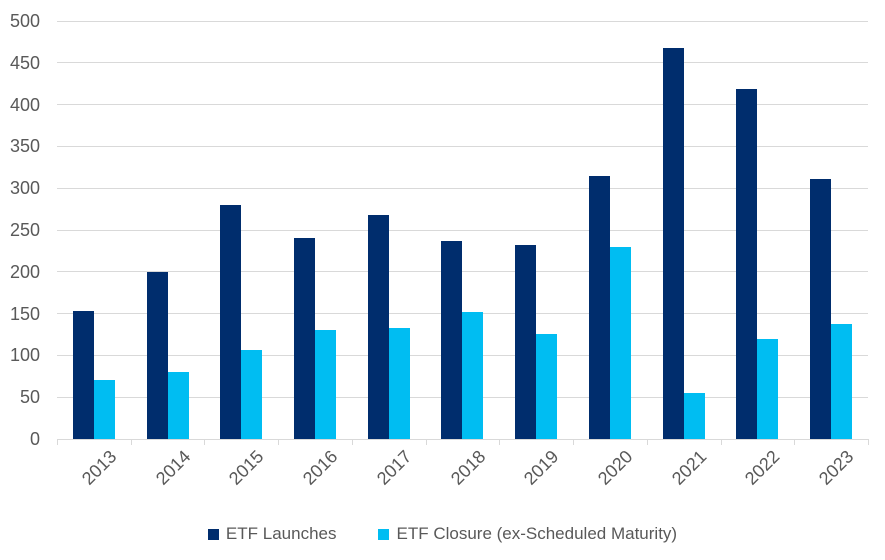 This screenshot has width=885, height=560. What do you see at coordinates (24, 355) in the screenshot?
I see `y-axis-label: 100` at bounding box center [24, 355].